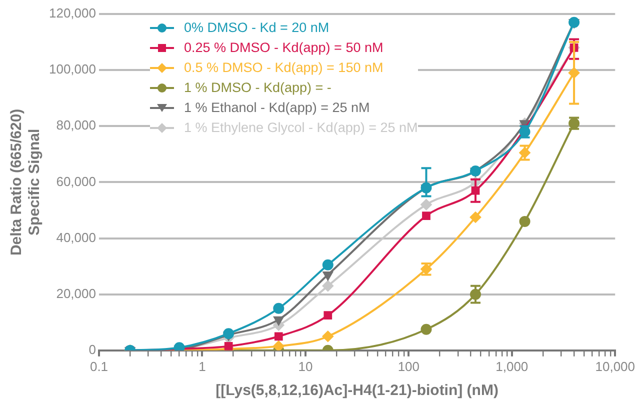 The width and height of the screenshot is (638, 406). I want to click on legend-label: 0% DMSO - Kd = 20 nM, so click(257, 28).